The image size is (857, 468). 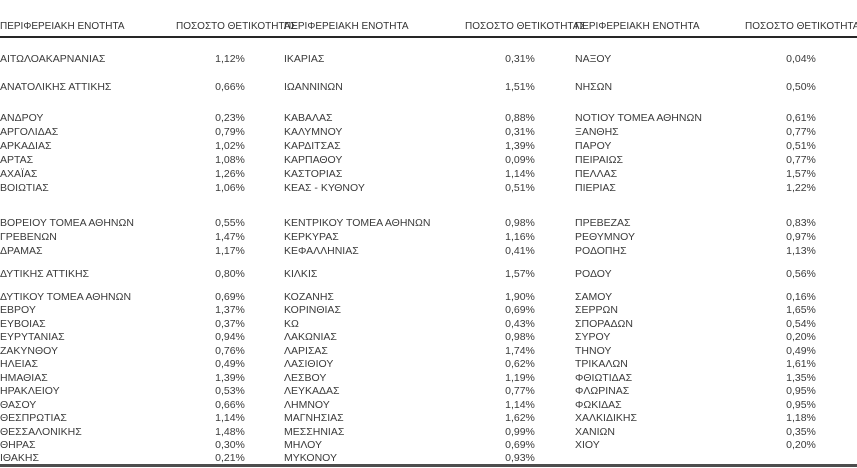 I want to click on positivity-cell: 0,79%, so click(x=230, y=131).